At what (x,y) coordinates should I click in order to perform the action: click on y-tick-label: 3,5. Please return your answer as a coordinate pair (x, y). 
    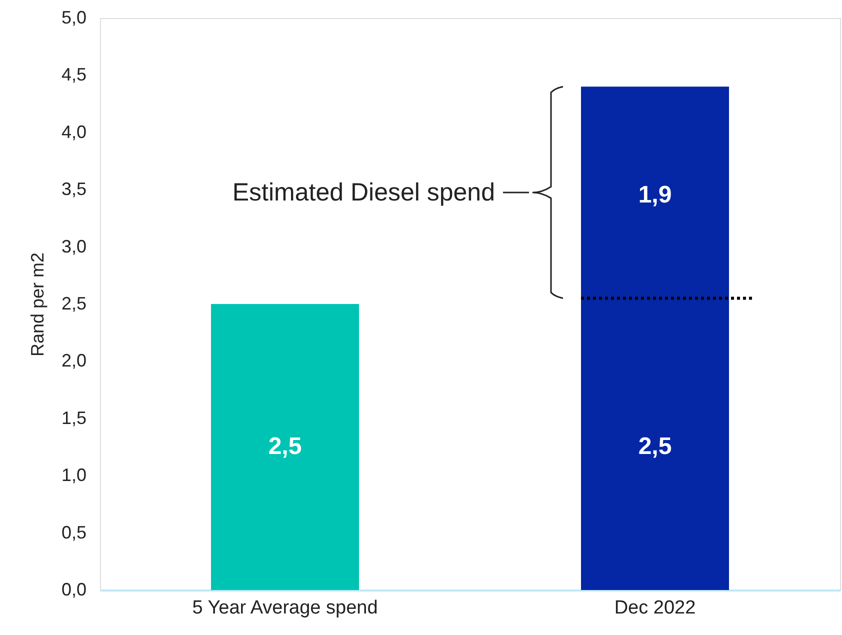
    Looking at the image, I should click on (73, 189).